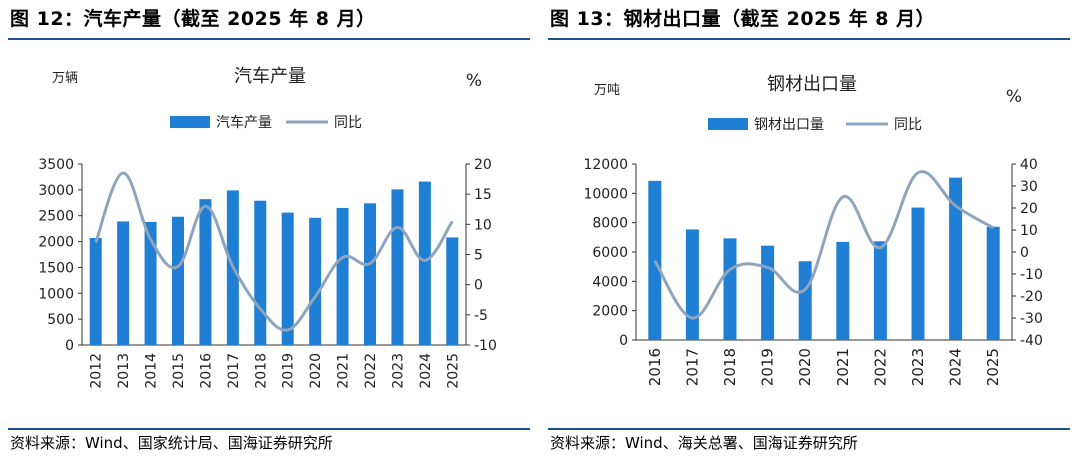 This screenshot has width=1080, height=459. Describe the element at coordinates (483, 195) in the screenshot. I see `right-tick-label: 15` at that location.